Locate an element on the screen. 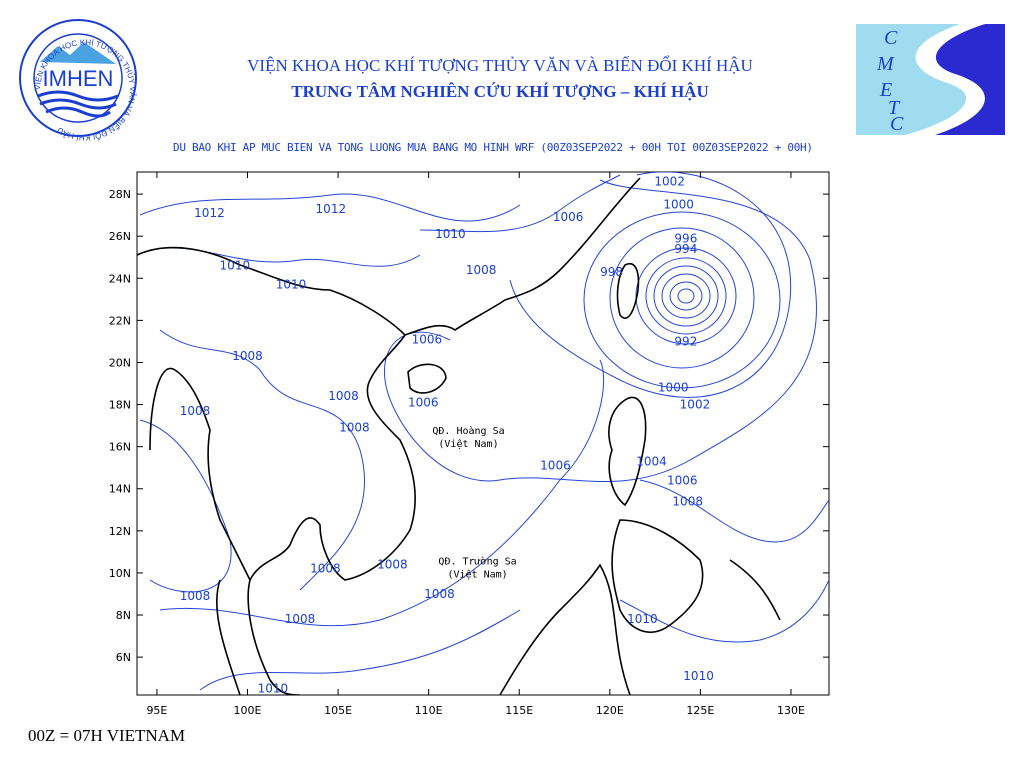 The width and height of the screenshot is (1024, 768). x-tick-label: 130E is located at coordinates (791, 710).